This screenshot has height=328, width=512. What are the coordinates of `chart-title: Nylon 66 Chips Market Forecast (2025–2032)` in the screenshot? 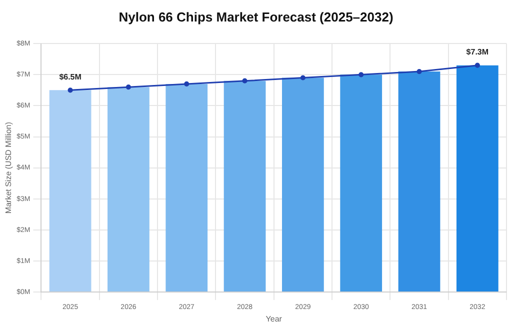 It's located at (256, 16).